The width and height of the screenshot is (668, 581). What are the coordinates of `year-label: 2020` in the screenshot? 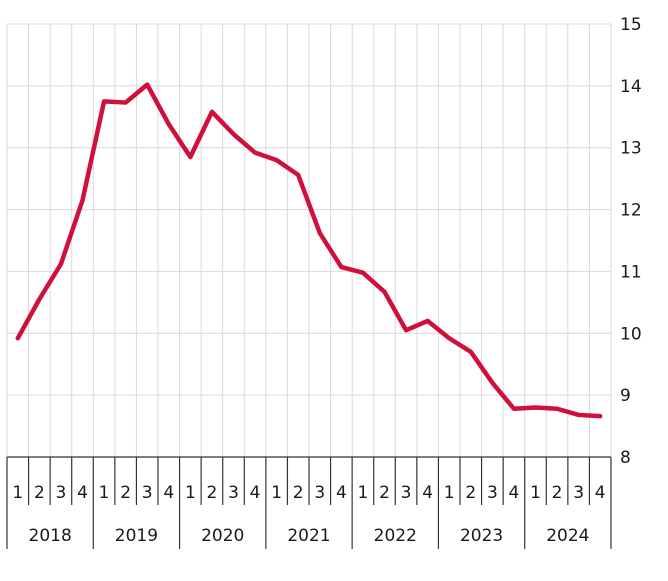 It's located at (222, 536).